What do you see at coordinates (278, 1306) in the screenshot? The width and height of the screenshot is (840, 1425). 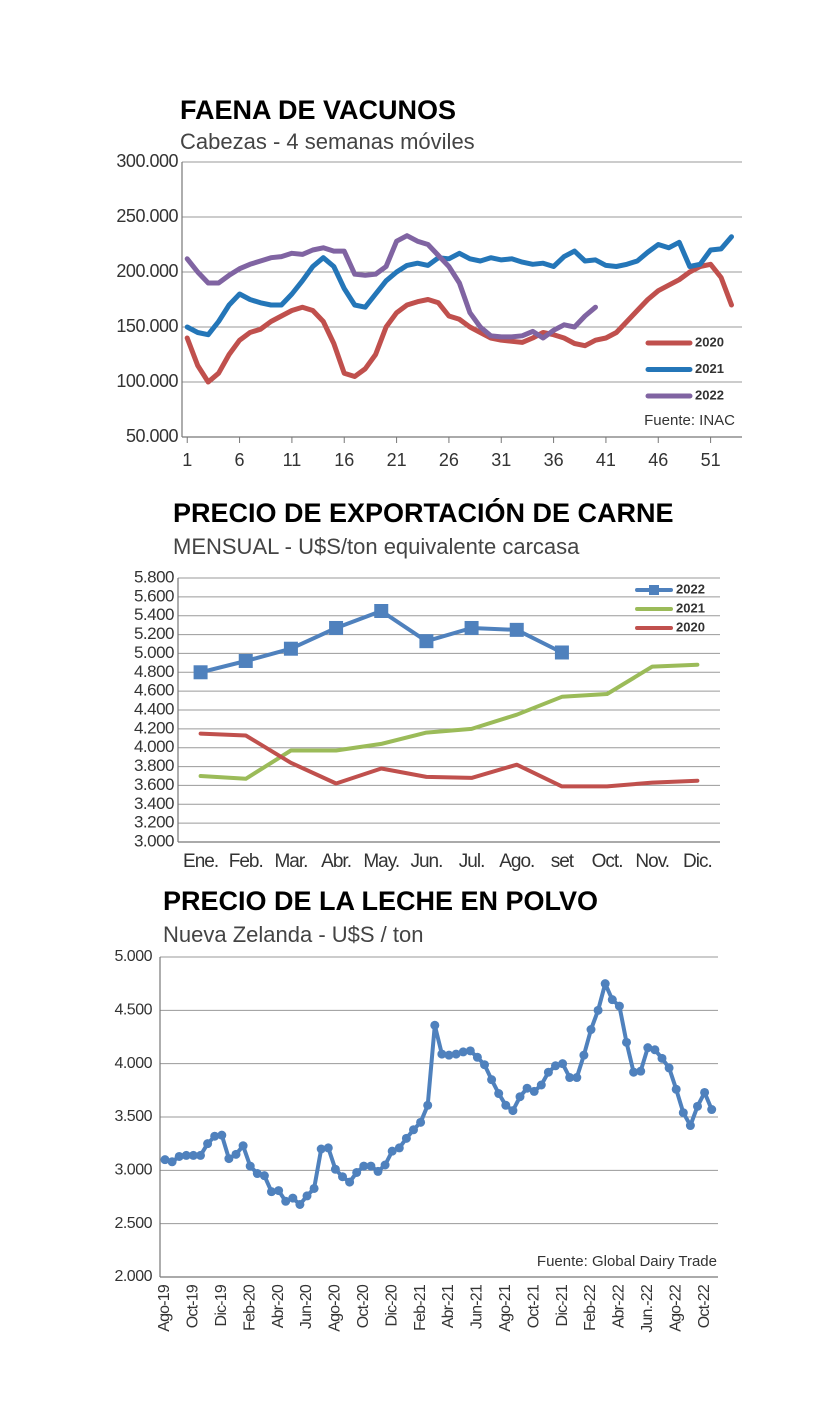 I see `x-tick-label: Abr-20` at bounding box center [278, 1306].